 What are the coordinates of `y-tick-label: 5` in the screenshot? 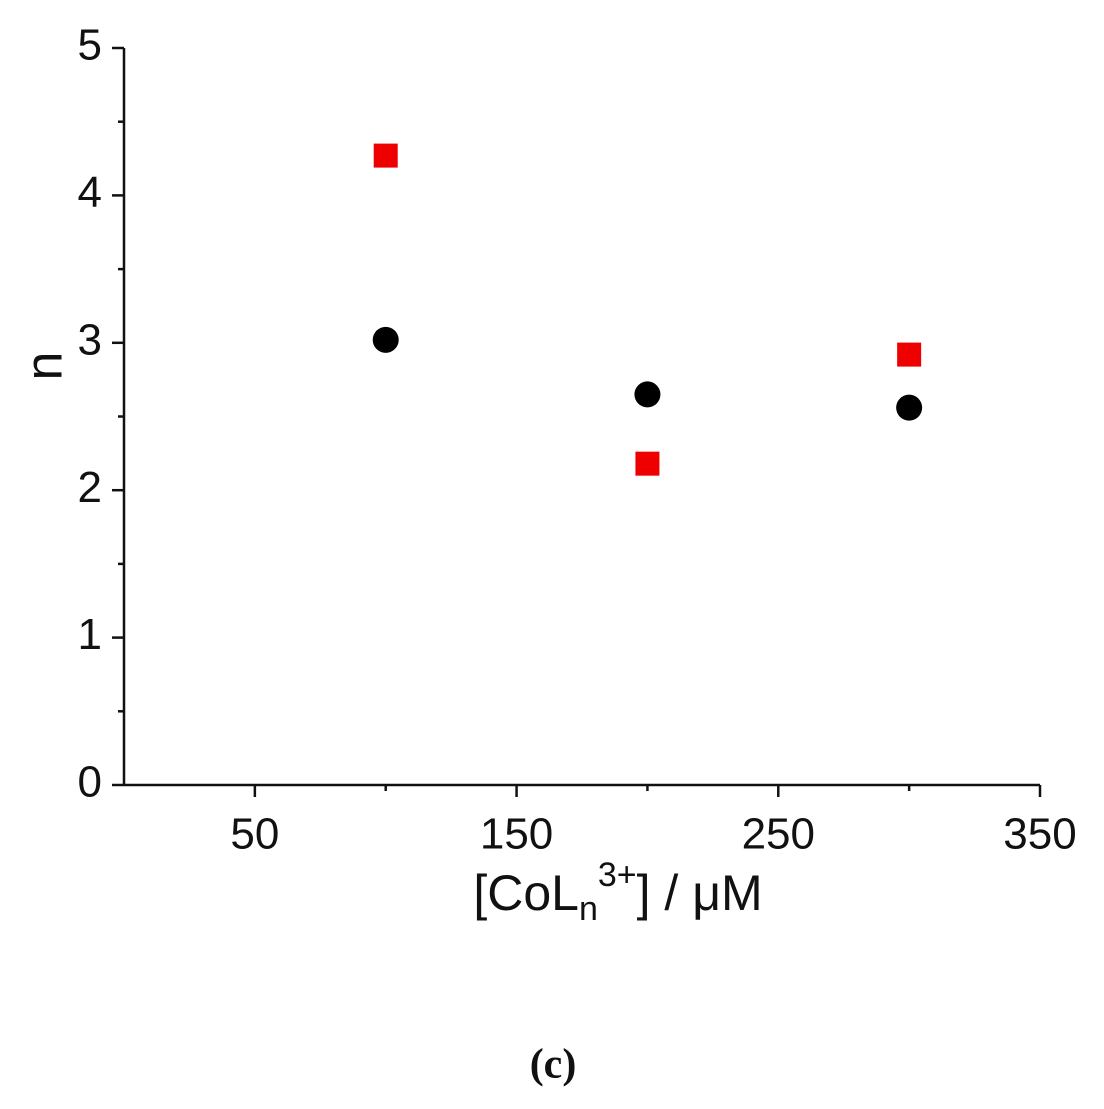 It's located at (90, 45).